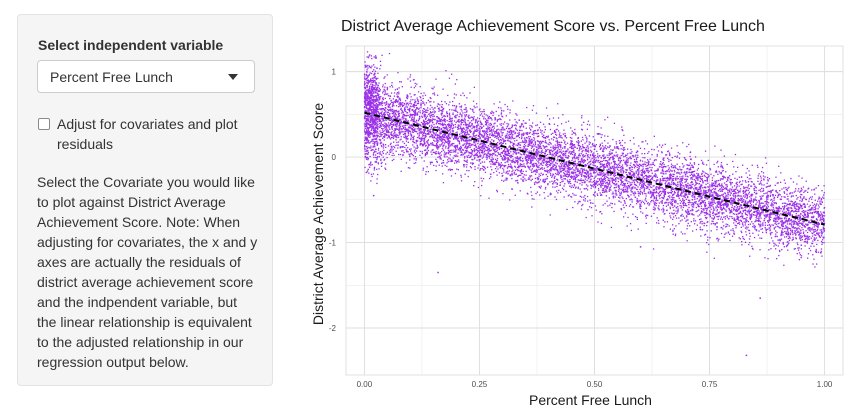  What do you see at coordinates (146, 76) in the screenshot?
I see `independent-variable-select: Percent Free Lunch` at bounding box center [146, 76].